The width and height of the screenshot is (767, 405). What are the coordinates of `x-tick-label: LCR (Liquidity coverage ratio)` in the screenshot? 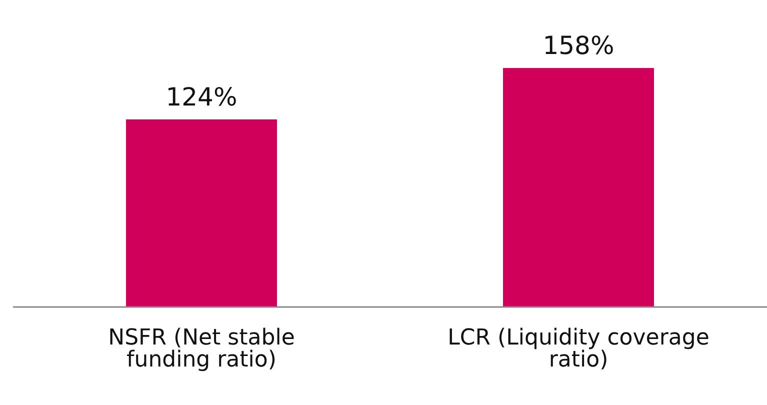 It's located at (579, 349).